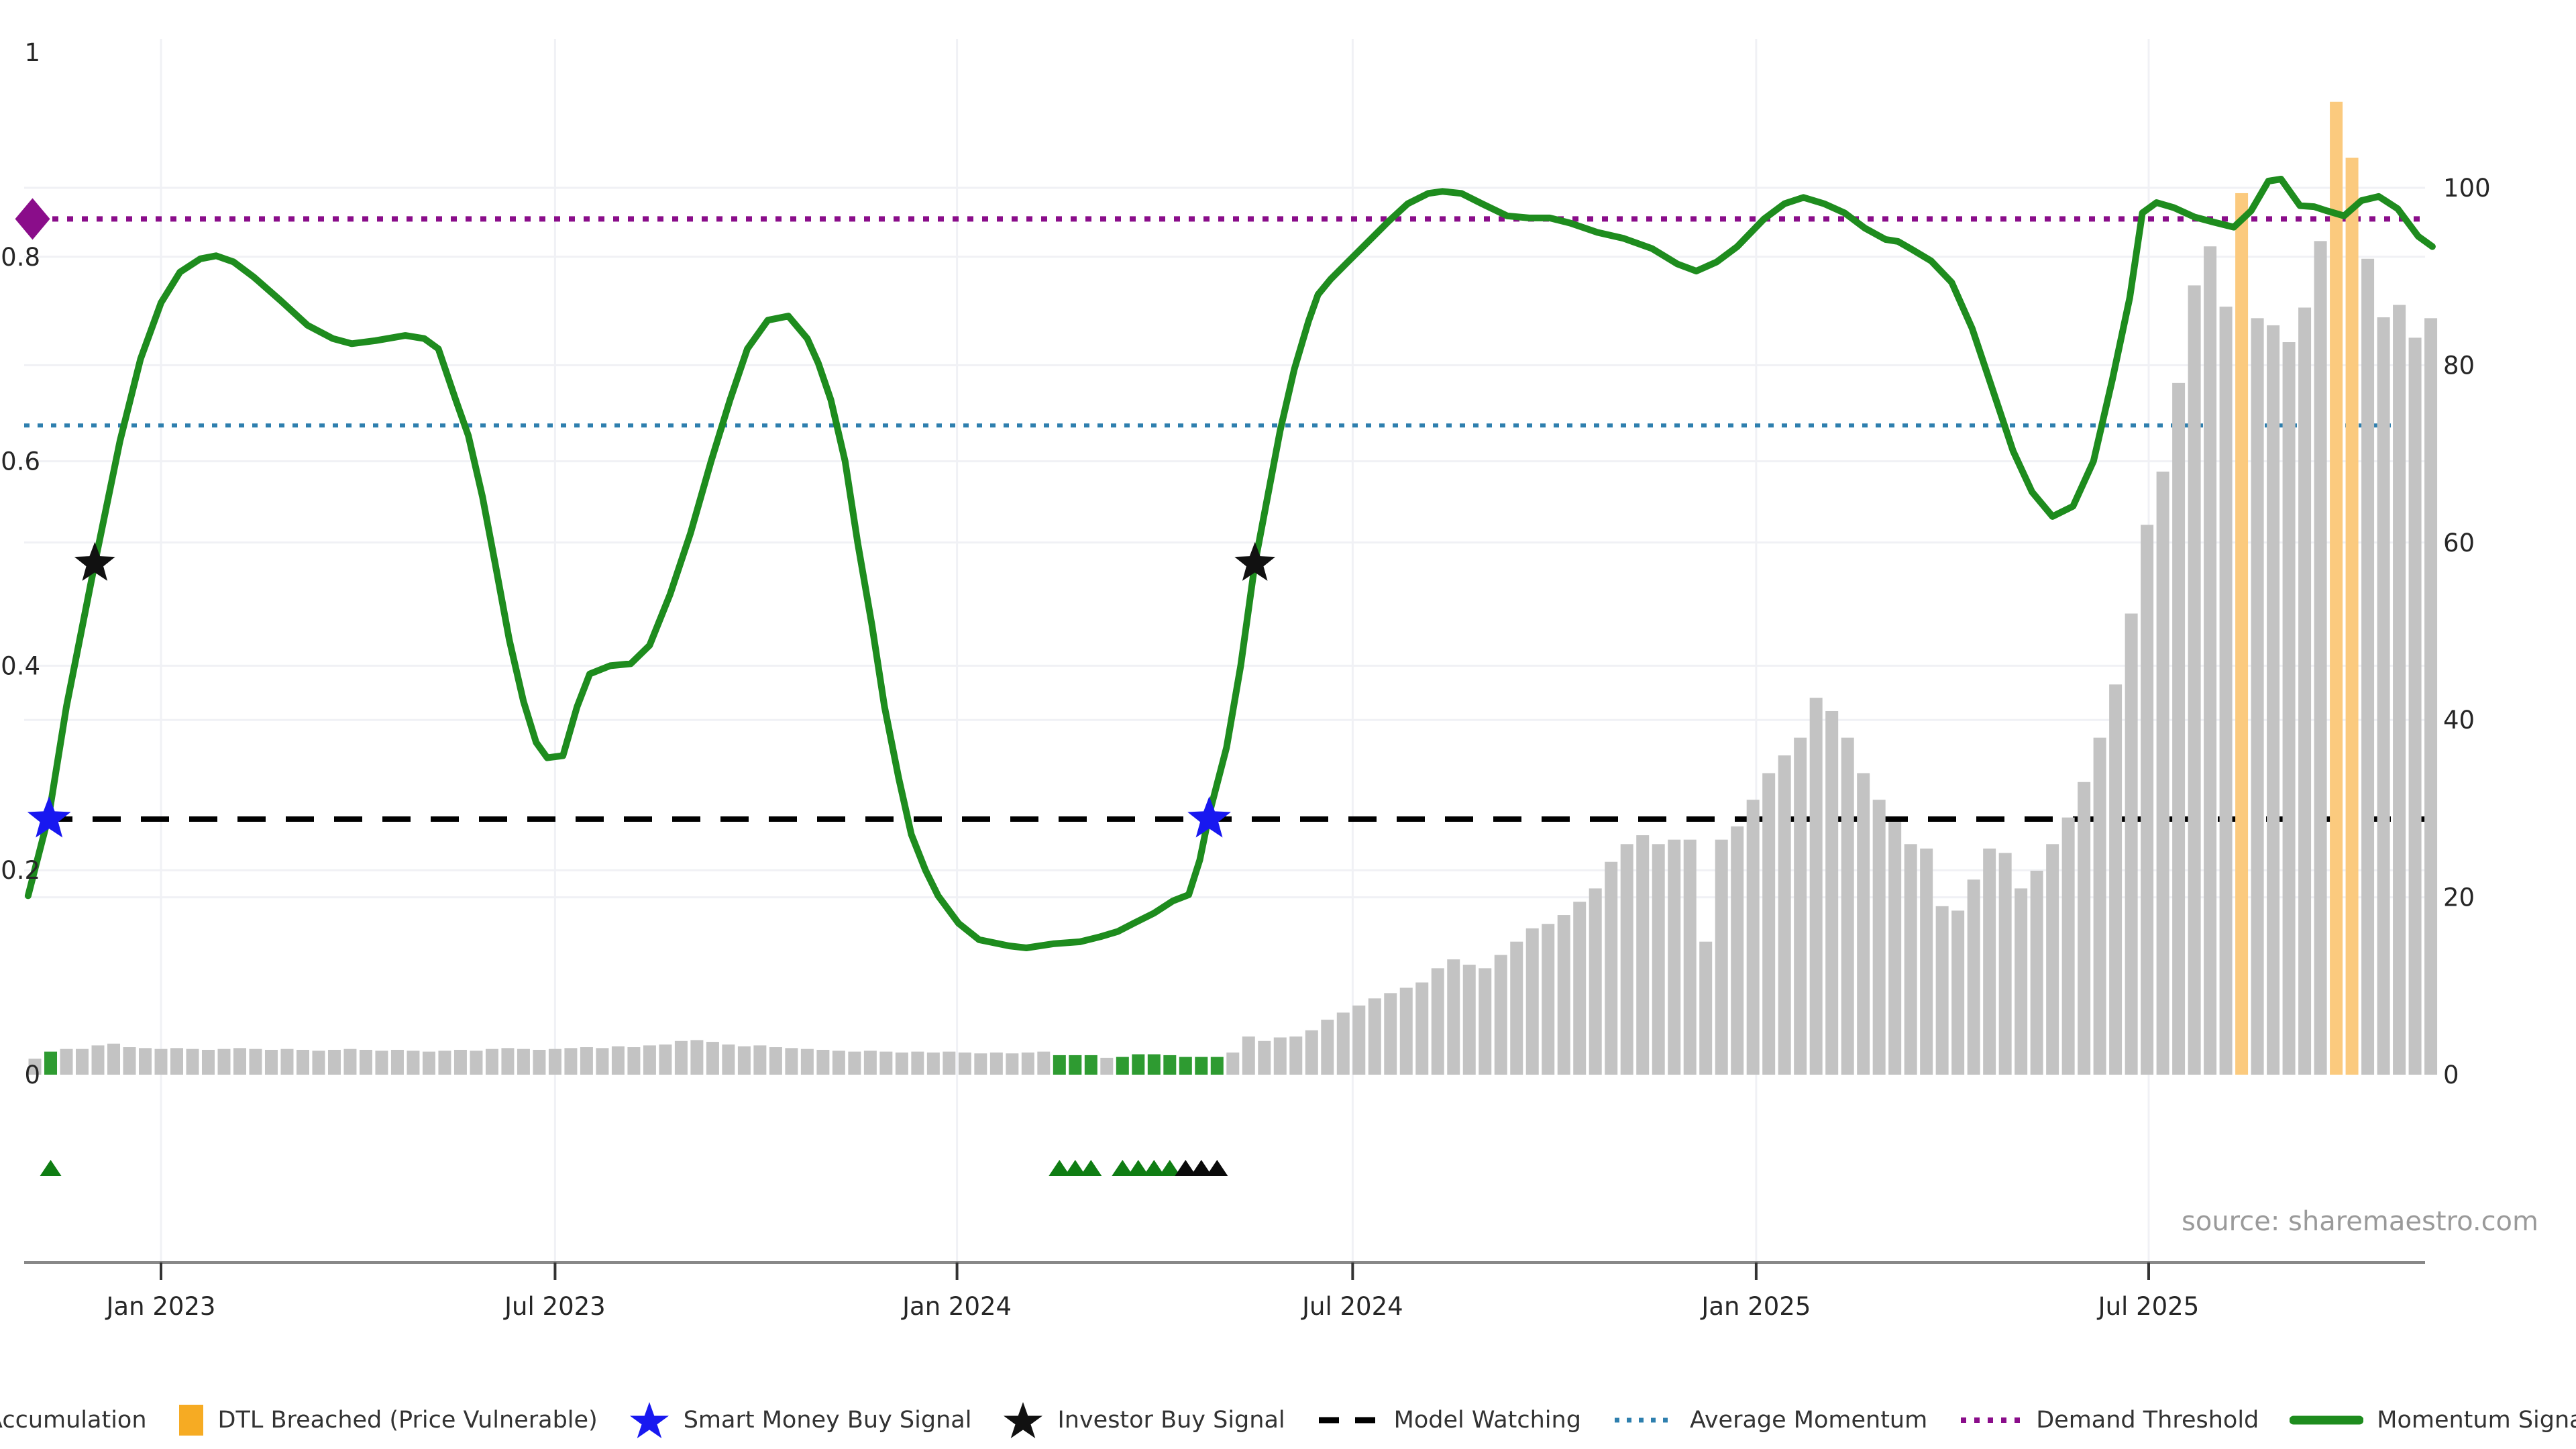 This screenshot has width=2576, height=1449. Describe the element at coordinates (554, 1306) in the screenshot. I see `x-axis-tick-label: Jul 2023` at that location.